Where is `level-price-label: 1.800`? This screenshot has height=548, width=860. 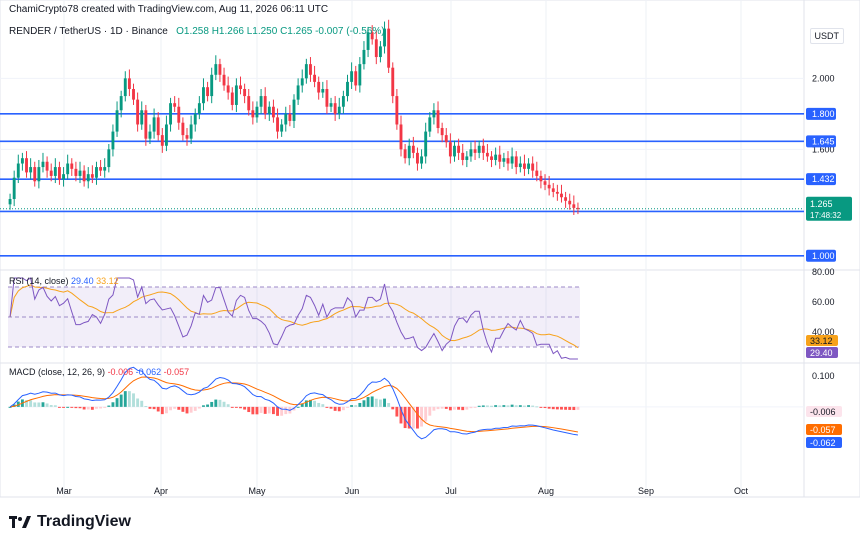 level-price-label: 1.800 is located at coordinates (823, 114).